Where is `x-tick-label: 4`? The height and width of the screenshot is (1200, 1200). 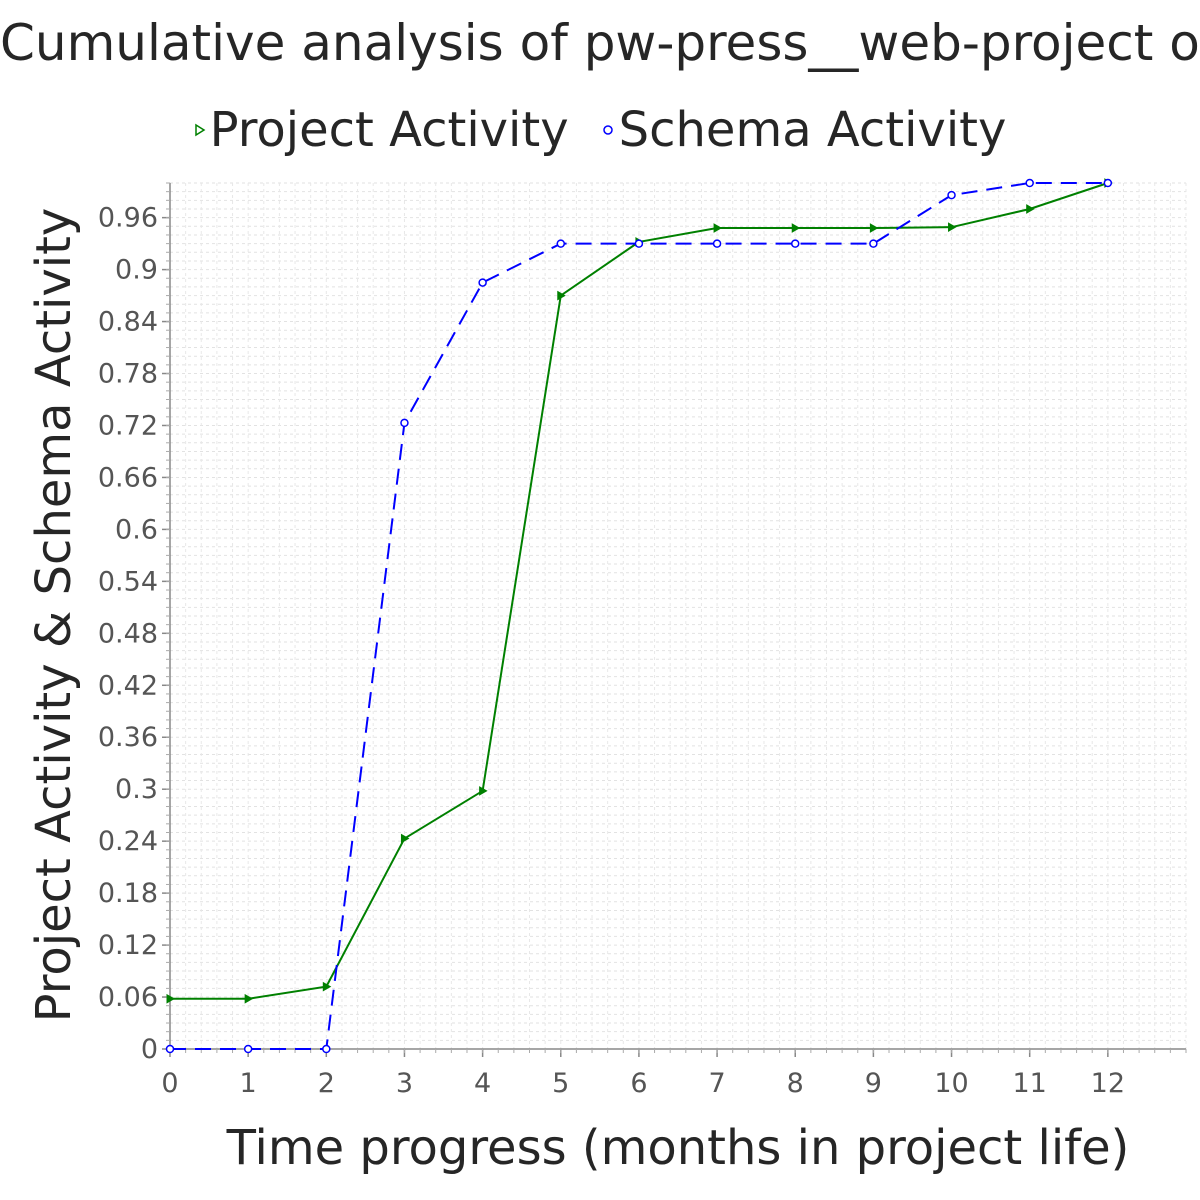
x-tick-label: 4 is located at coordinates (482, 1083).